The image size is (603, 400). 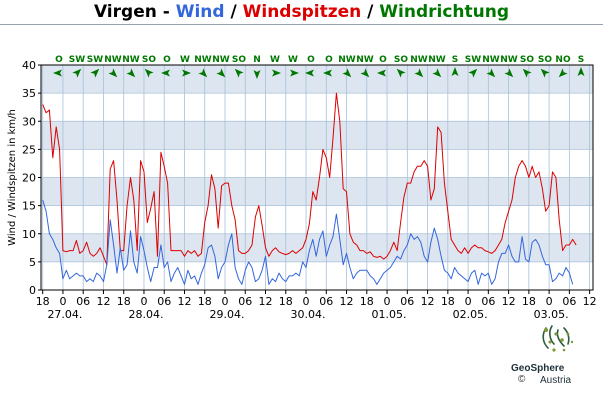 What do you see at coordinates (29, 121) in the screenshot?
I see `y-tick-label: 30` at bounding box center [29, 121].